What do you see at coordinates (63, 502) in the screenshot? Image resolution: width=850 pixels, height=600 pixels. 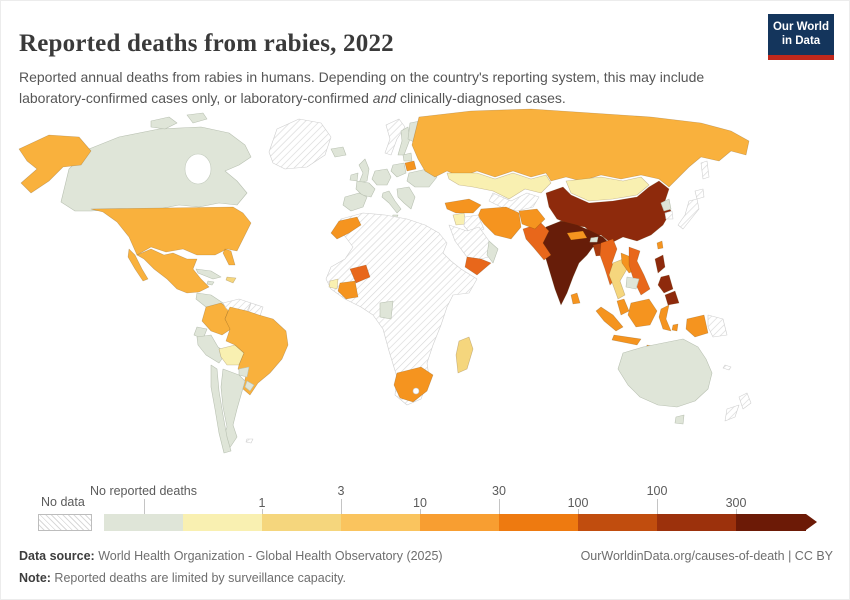 I see `legend-no-data-label: No data` at bounding box center [63, 502].